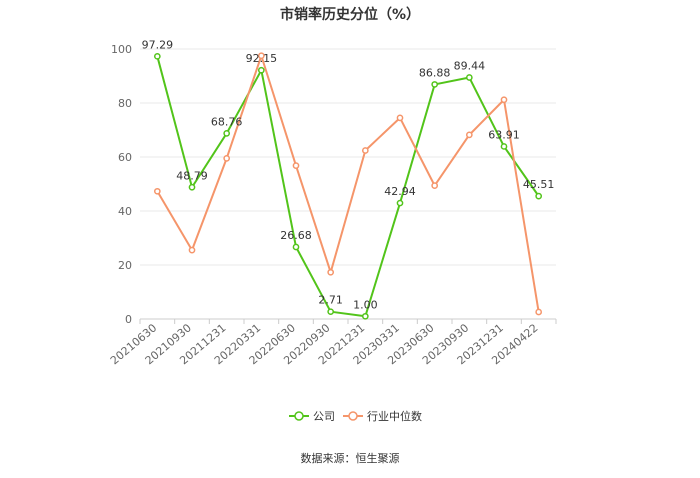 The image size is (700, 478). What do you see at coordinates (128, 319) in the screenshot?
I see `y-tick-label: 0` at bounding box center [128, 319].